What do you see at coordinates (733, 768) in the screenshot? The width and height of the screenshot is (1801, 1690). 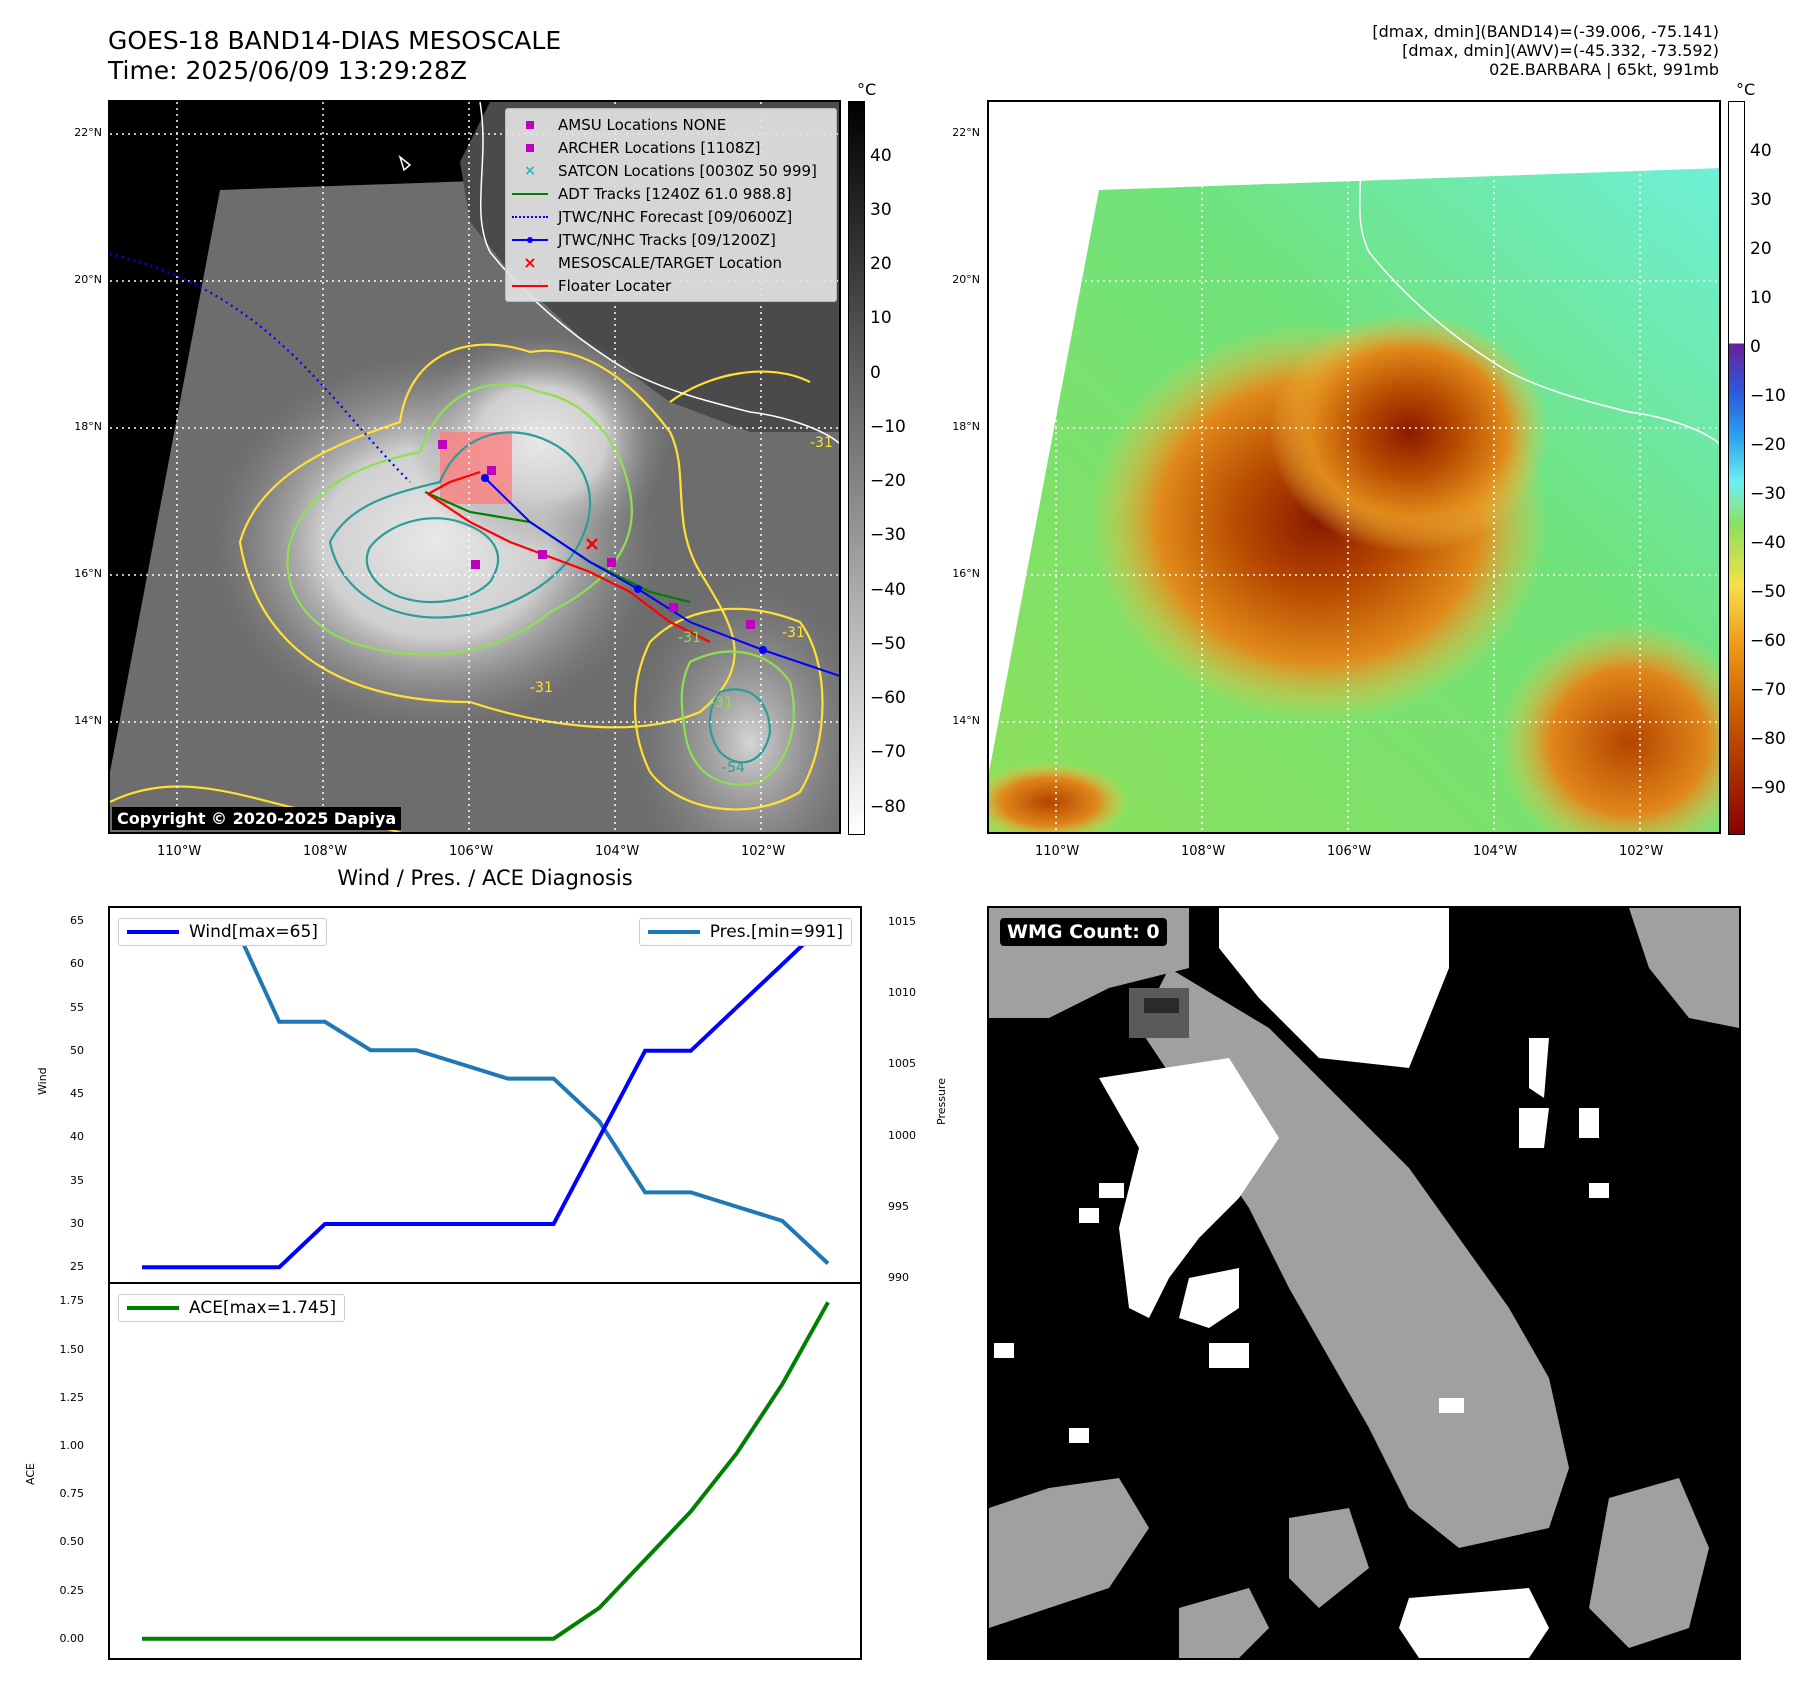 I see `svg-text: -54` at bounding box center [733, 768].